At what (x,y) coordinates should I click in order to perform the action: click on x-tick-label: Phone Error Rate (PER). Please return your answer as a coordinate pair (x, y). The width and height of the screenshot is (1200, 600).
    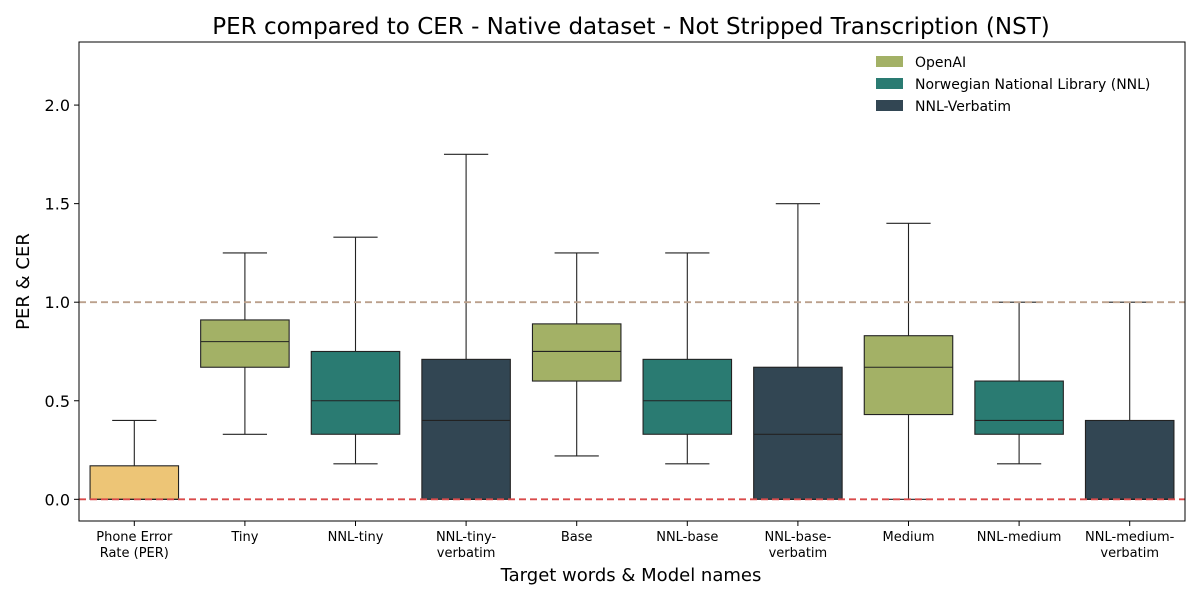
    Looking at the image, I should click on (134, 545).